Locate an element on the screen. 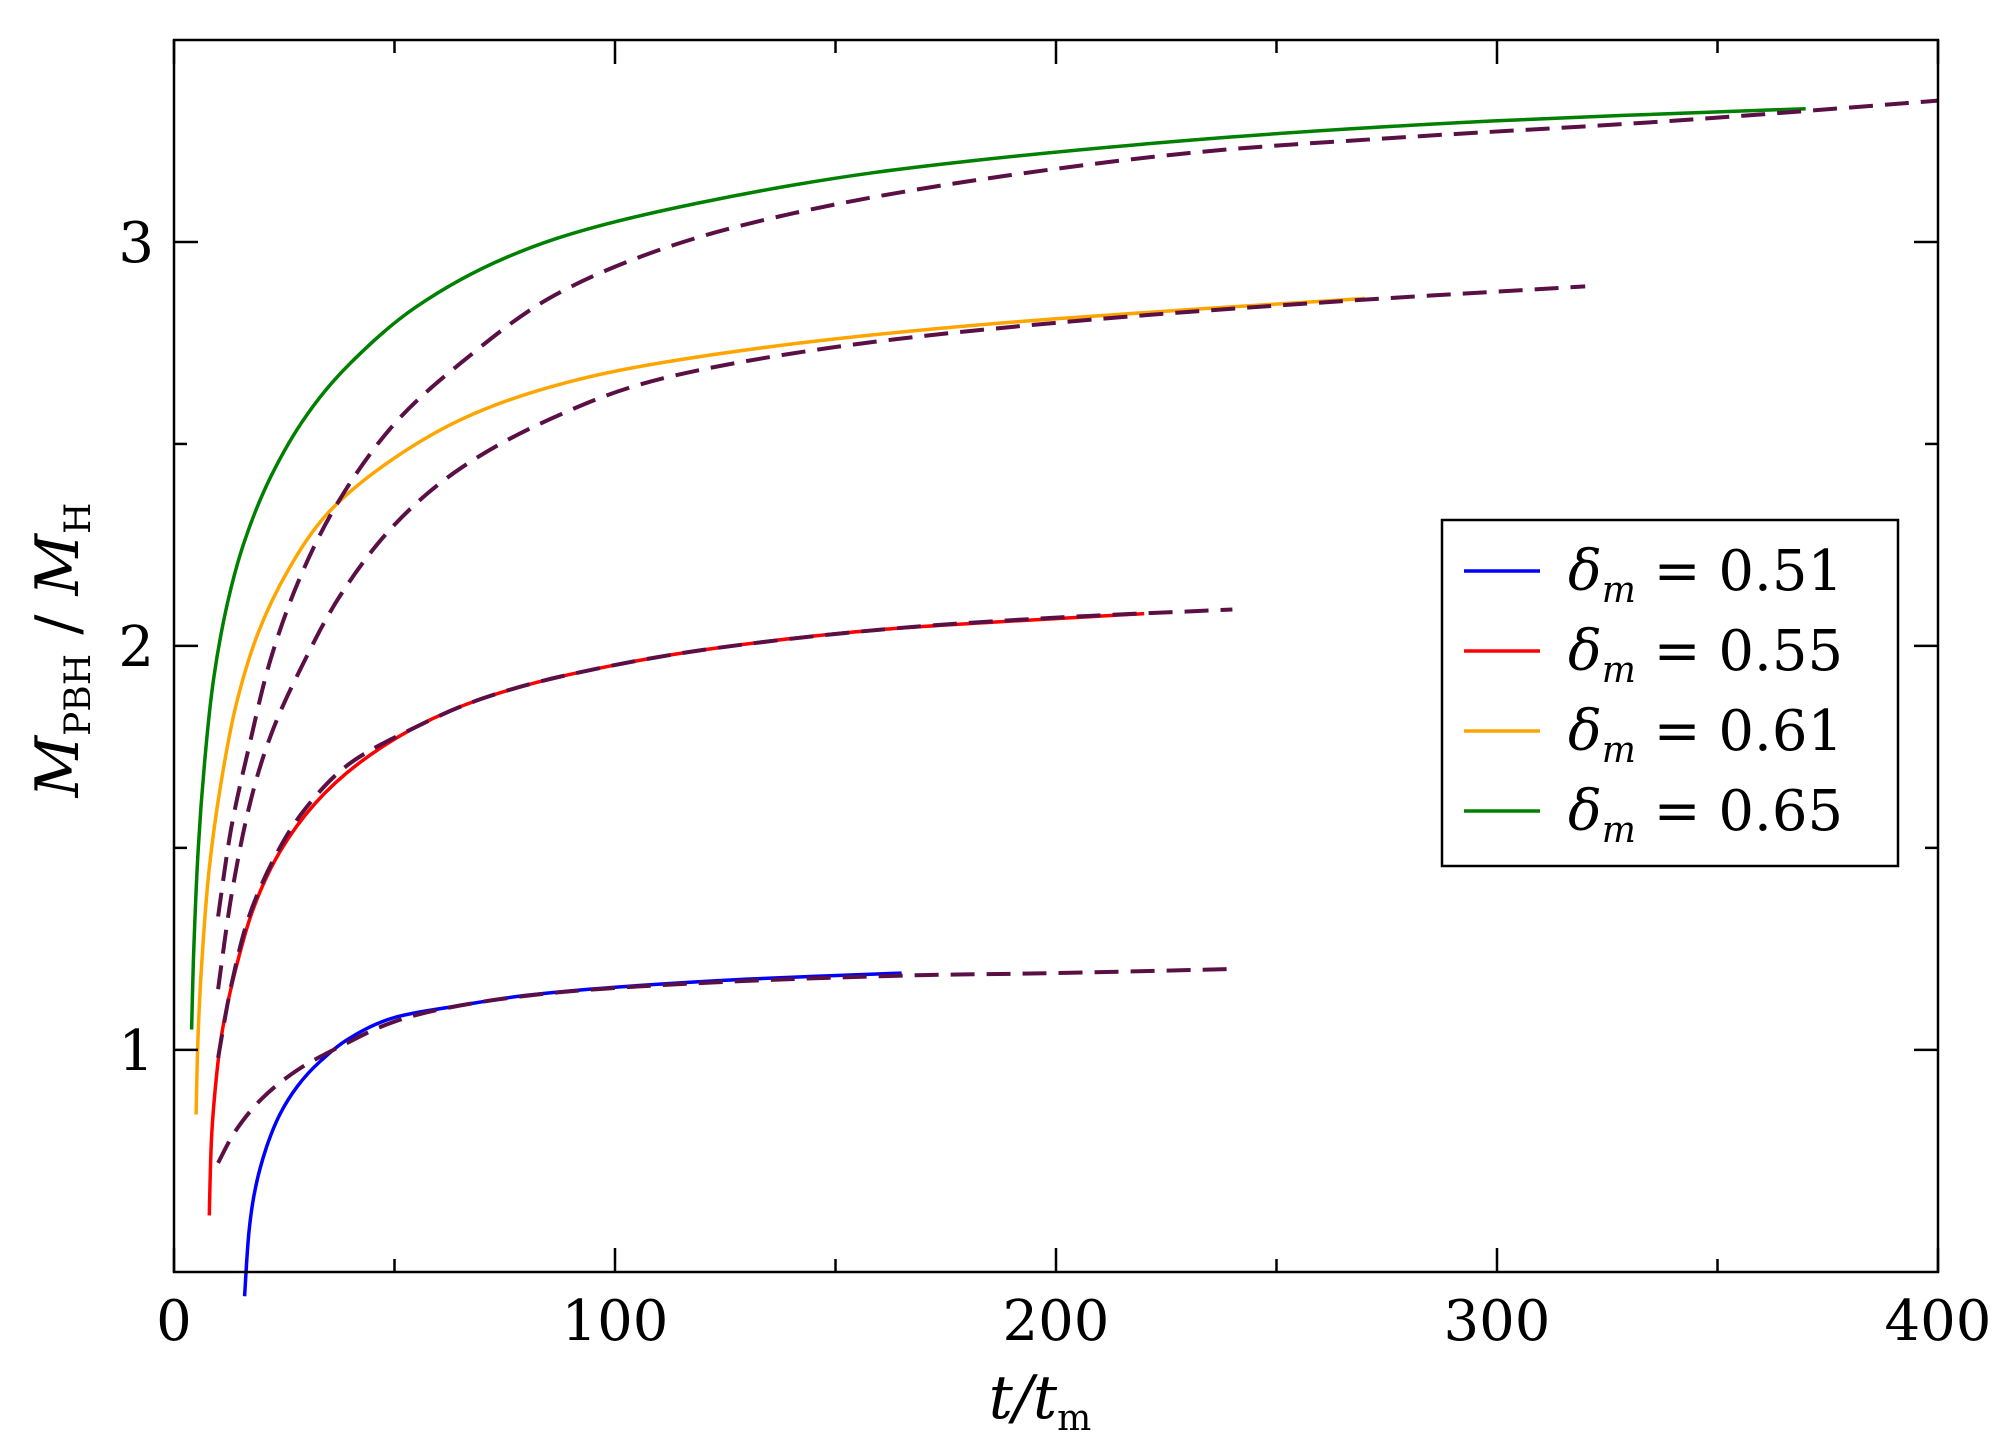 Image resolution: width=2016 pixels, height=1456 pixels. legend-sub-051: m is located at coordinates (1619, 590).